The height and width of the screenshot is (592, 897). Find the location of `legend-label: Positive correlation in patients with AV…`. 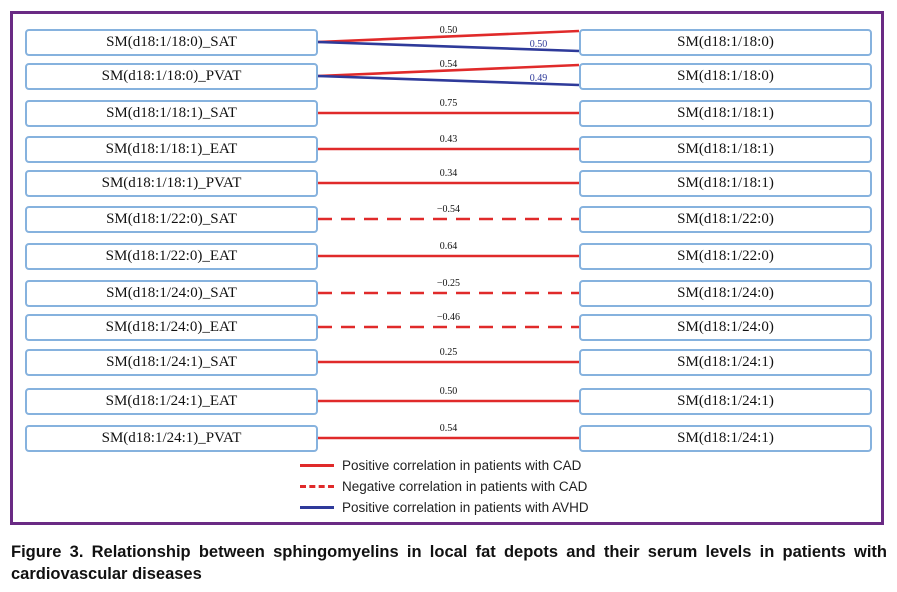

legend-label: Positive correlation in patients with AV… is located at coordinates (465, 507).